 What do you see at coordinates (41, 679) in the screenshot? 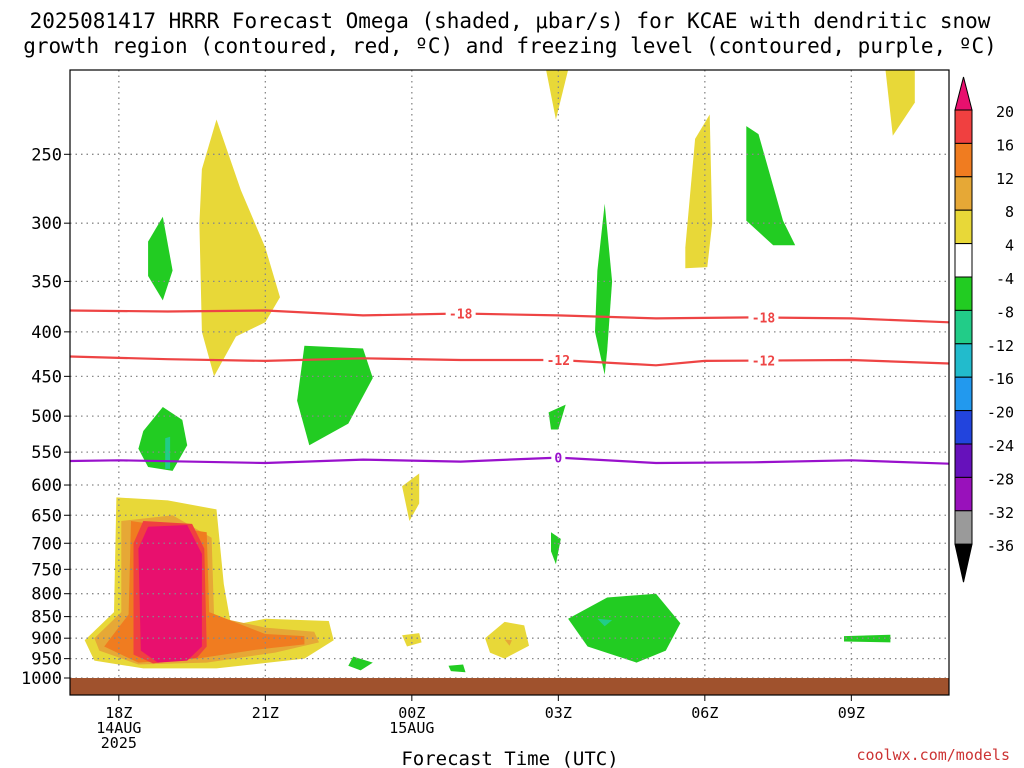
I see `y-tick-label: 1000` at bounding box center [41, 679].